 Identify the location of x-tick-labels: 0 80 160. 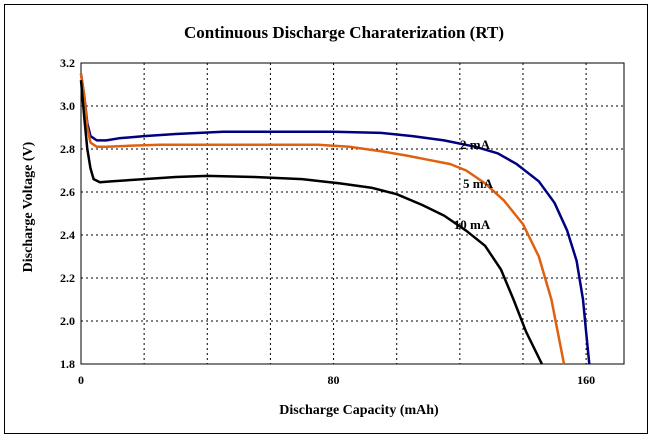
(336, 380).